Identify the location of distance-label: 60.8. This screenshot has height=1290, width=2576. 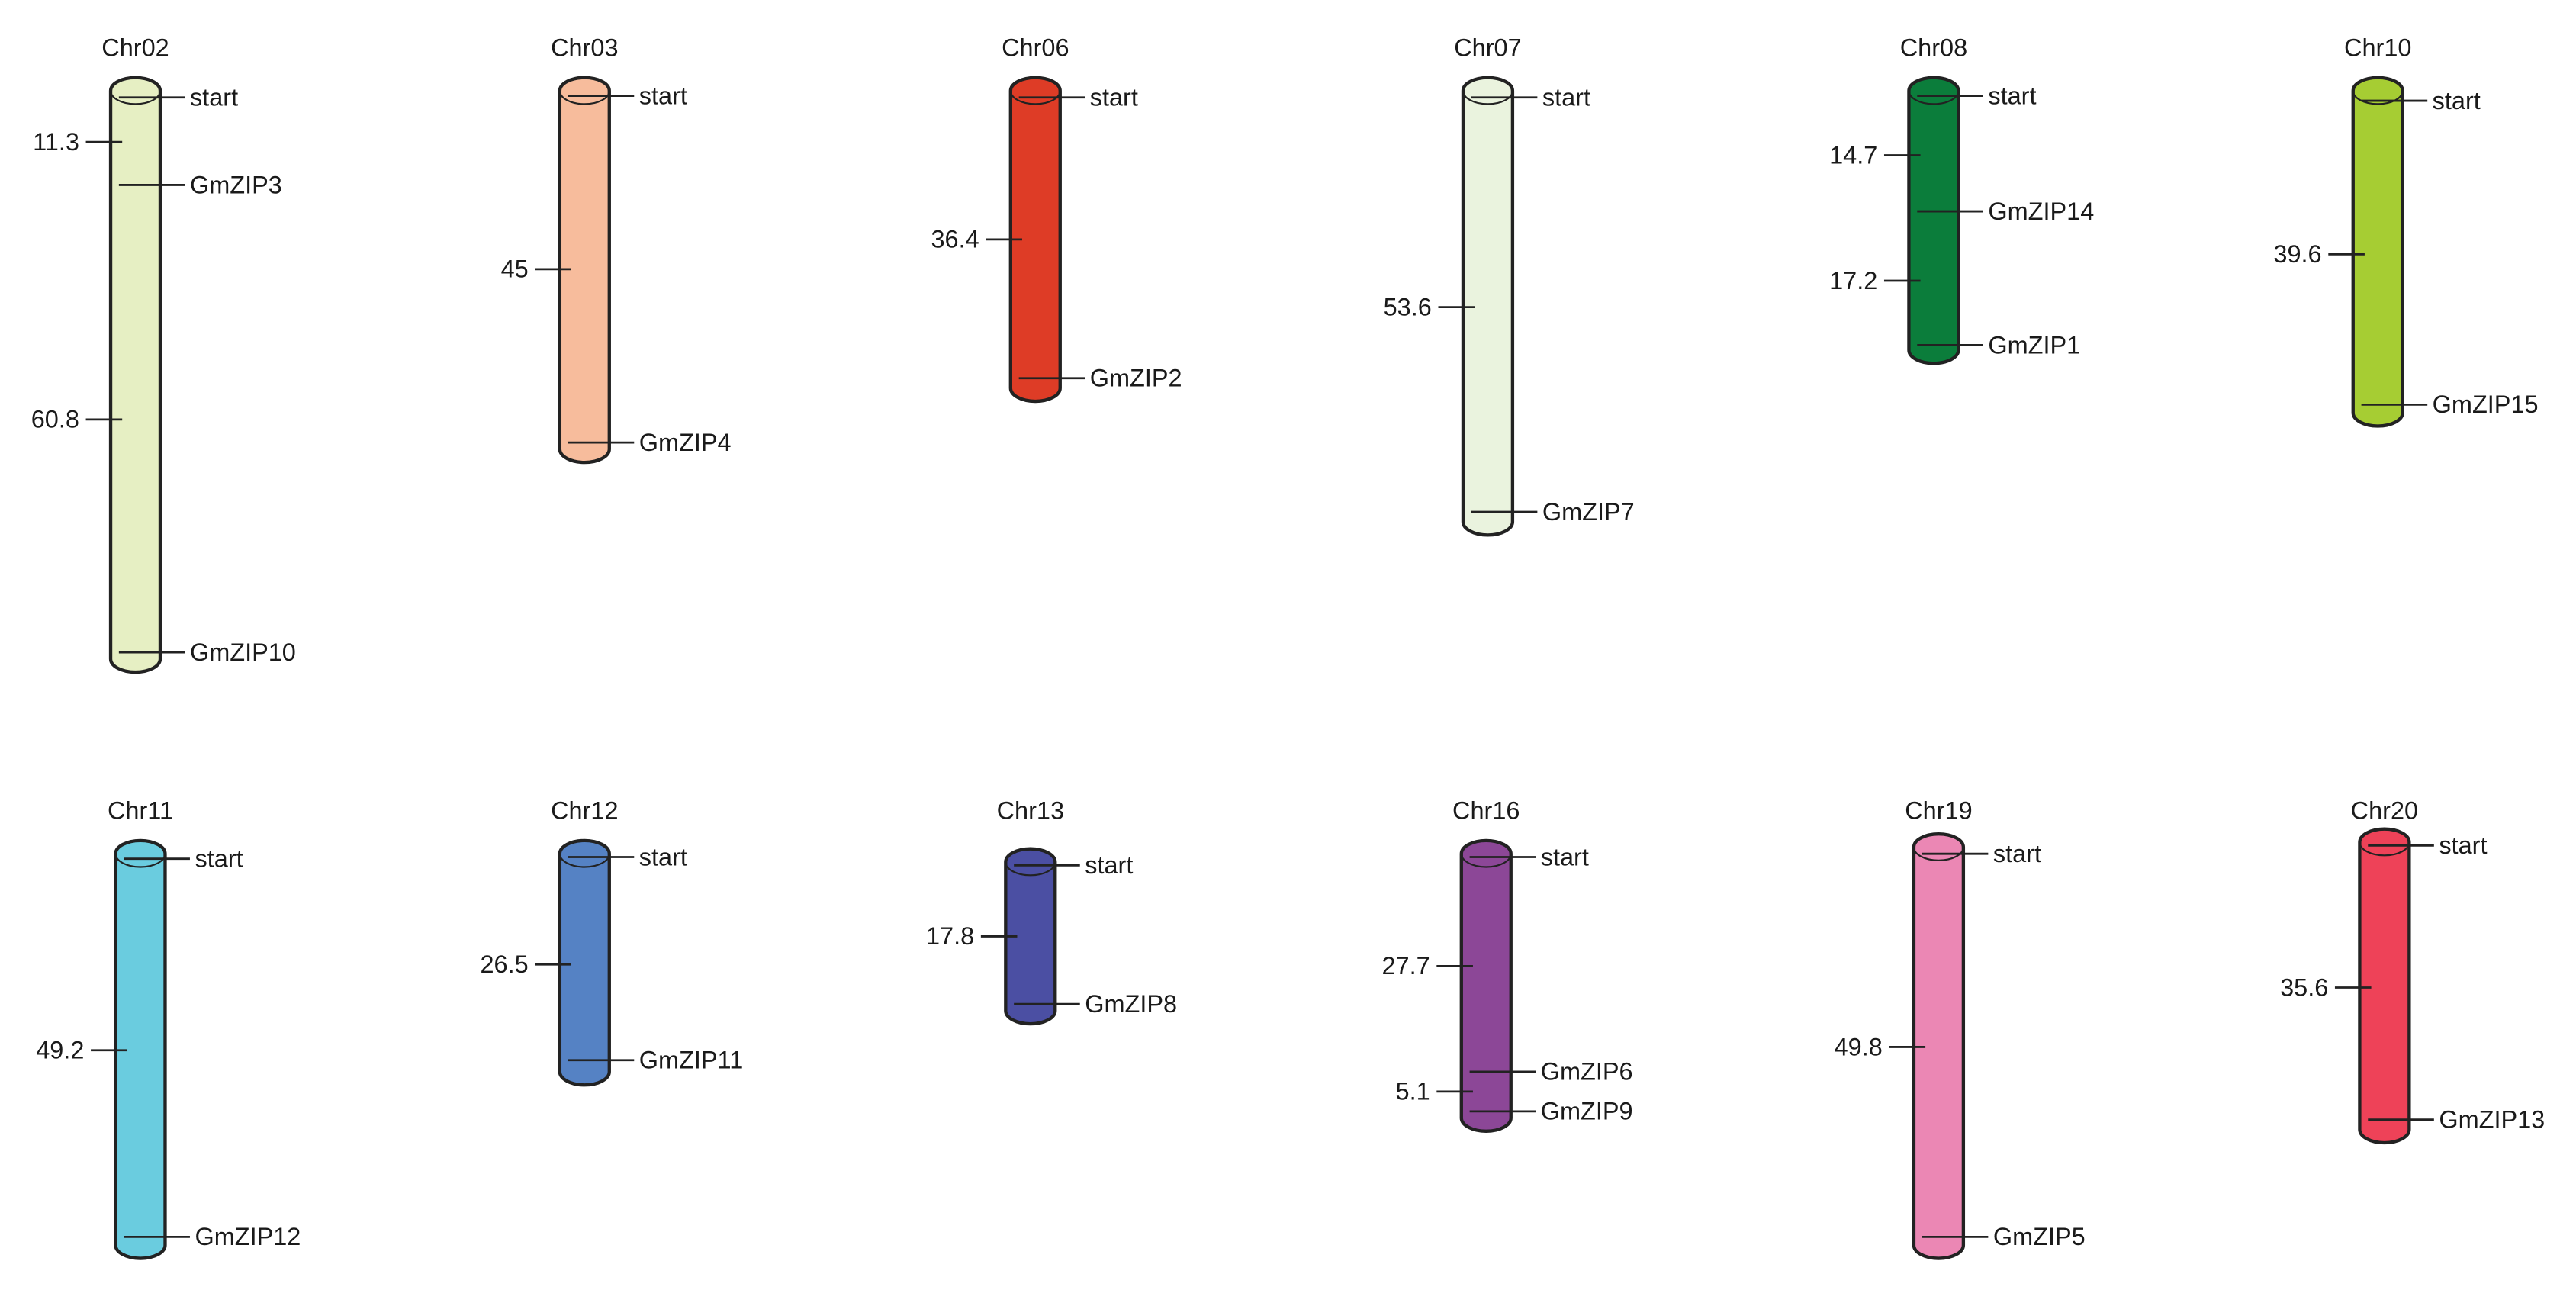
(55, 419).